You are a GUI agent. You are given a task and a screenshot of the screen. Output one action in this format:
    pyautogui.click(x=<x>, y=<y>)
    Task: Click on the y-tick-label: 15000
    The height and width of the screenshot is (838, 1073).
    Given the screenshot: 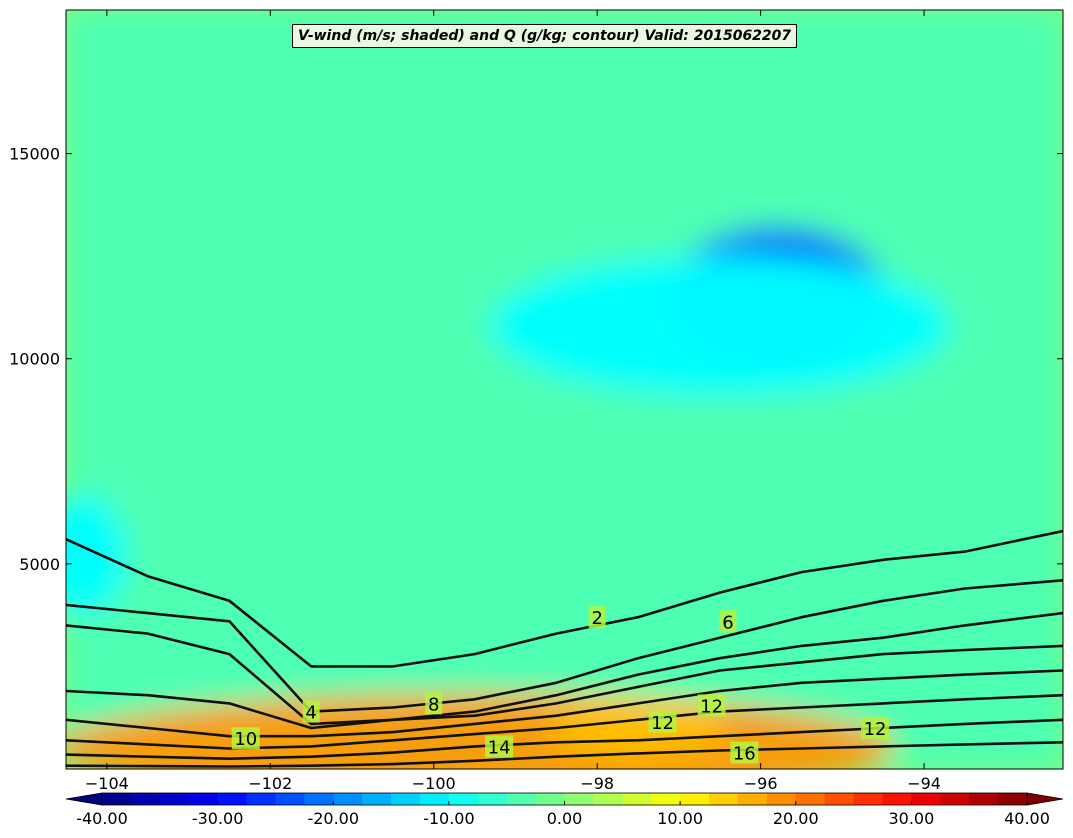 What is the action you would take?
    pyautogui.click(x=34, y=154)
    